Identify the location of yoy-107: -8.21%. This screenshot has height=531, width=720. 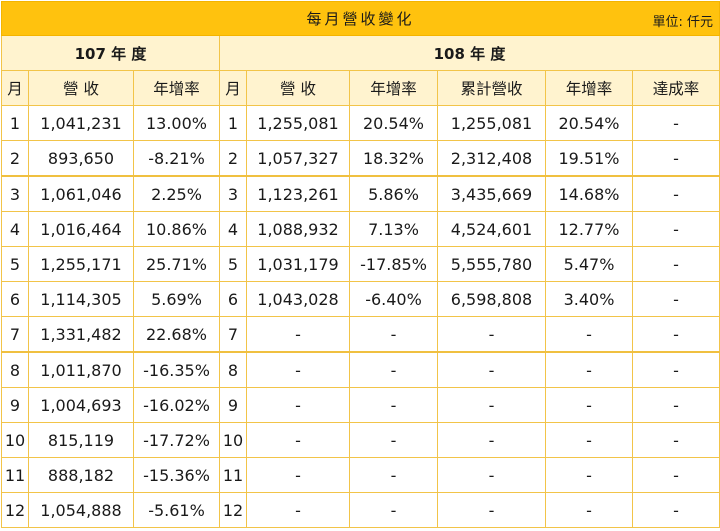
(176, 158).